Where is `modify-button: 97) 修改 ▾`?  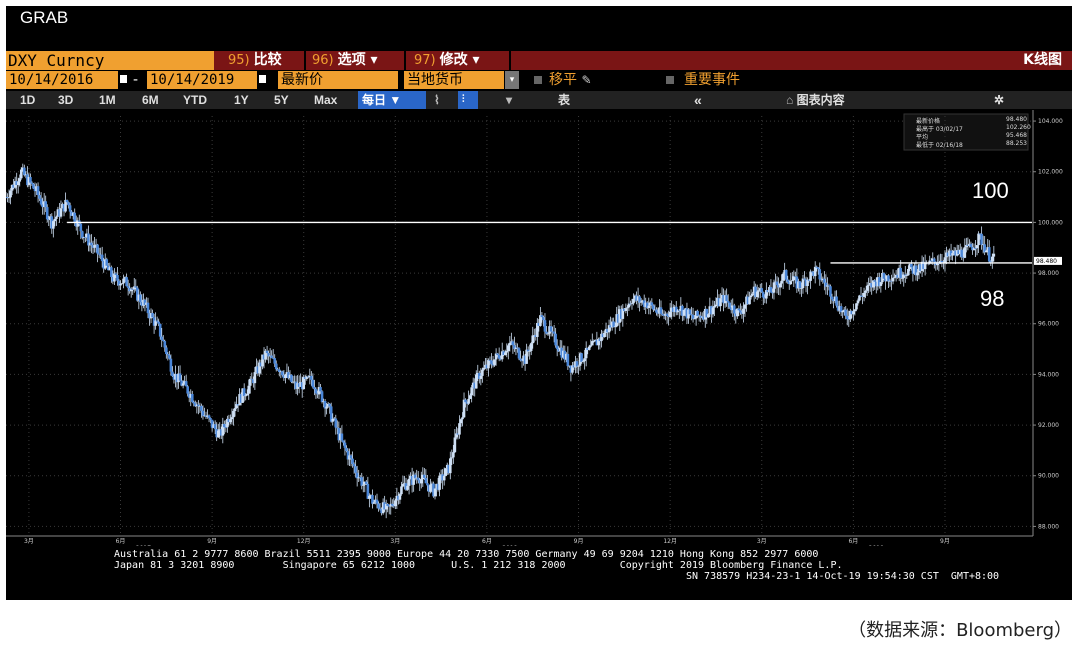 modify-button: 97) 修改 ▾ is located at coordinates (447, 60).